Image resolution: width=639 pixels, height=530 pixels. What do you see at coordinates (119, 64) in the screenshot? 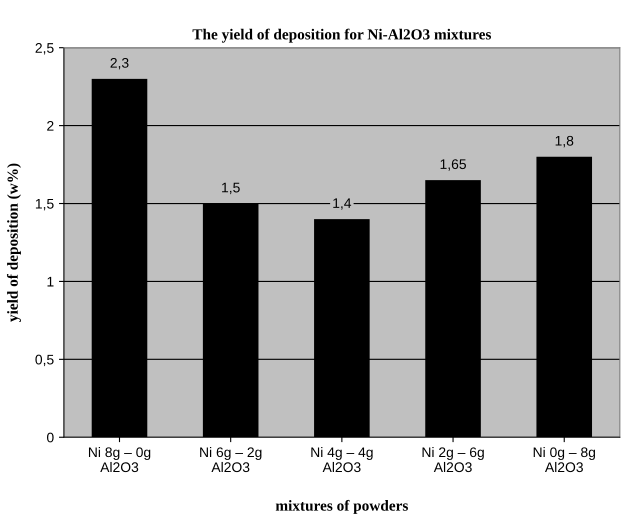
I see `data-label: 2,3` at bounding box center [119, 64].